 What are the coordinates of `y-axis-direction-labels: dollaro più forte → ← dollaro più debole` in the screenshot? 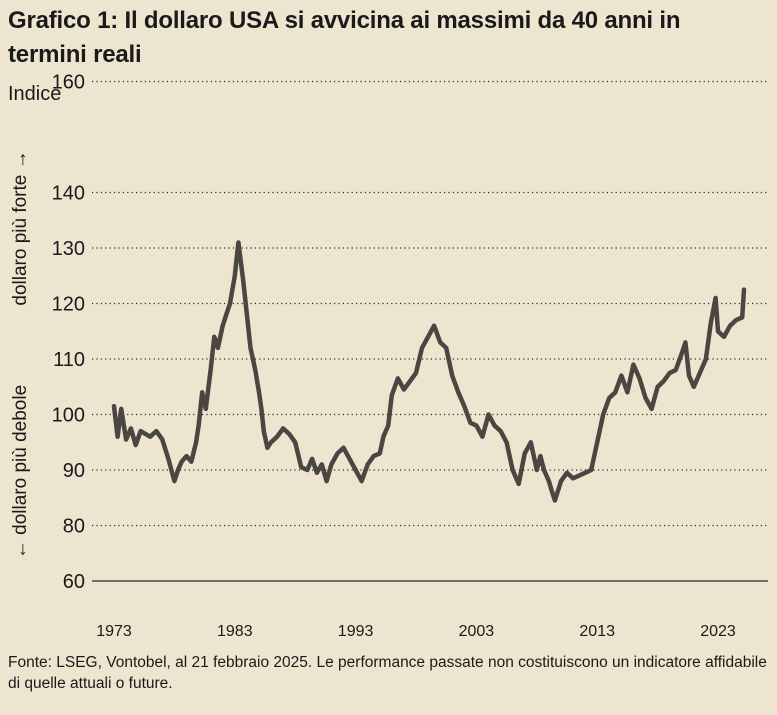 It's located at (20, 354).